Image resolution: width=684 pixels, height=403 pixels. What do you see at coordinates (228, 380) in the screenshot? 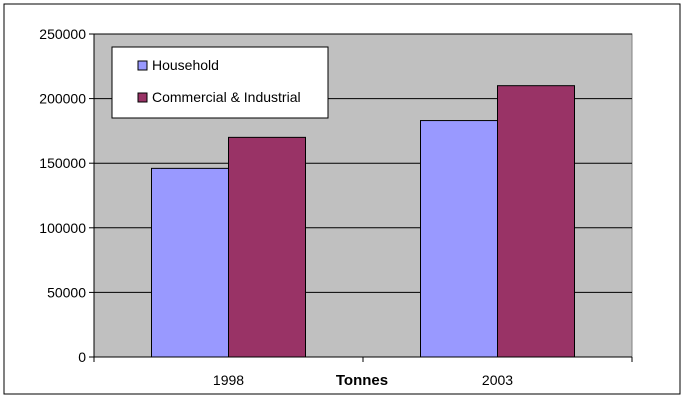
I see `x-tick-label: 1998` at bounding box center [228, 380].